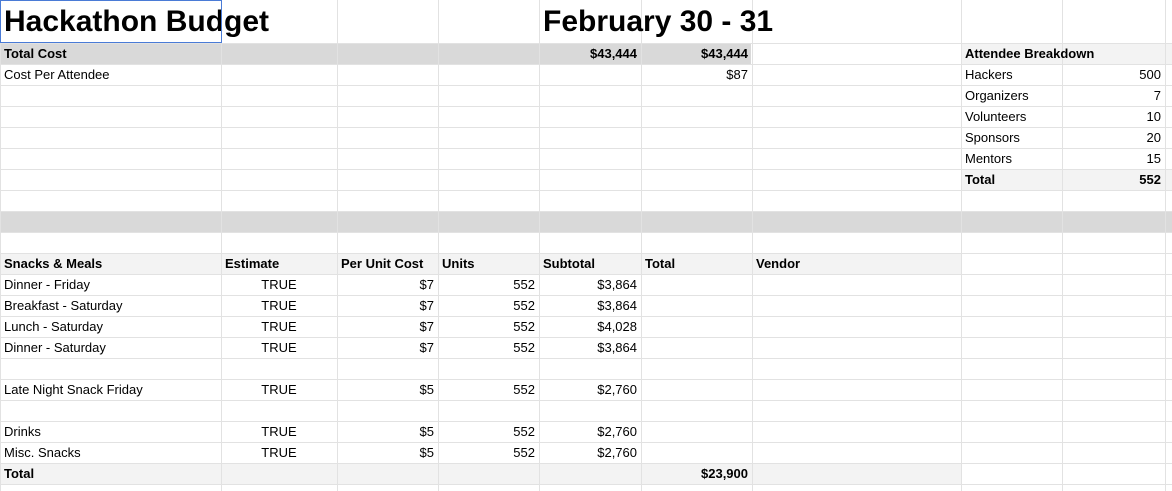 The image size is (1172, 491). Describe the element at coordinates (613, 53) in the screenshot. I see `total-cost-value-a: $43,444` at that location.